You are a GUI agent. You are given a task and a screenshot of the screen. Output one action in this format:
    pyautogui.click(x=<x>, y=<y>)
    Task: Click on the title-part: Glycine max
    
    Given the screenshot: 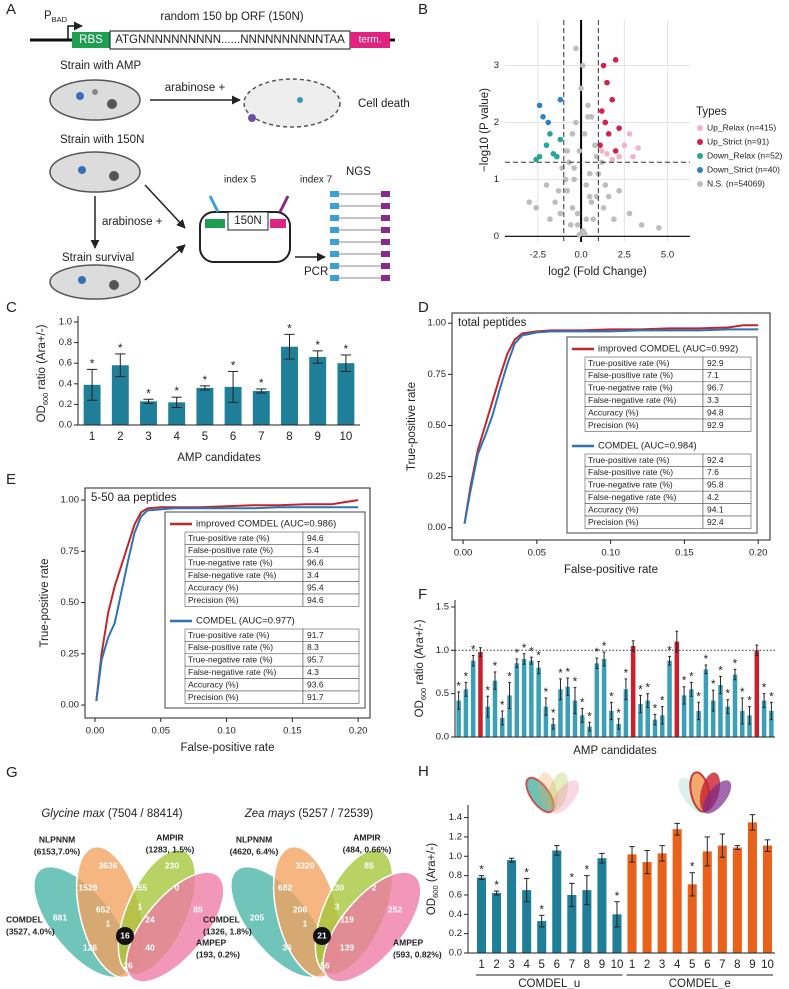 What is the action you would take?
    pyautogui.click(x=73, y=814)
    